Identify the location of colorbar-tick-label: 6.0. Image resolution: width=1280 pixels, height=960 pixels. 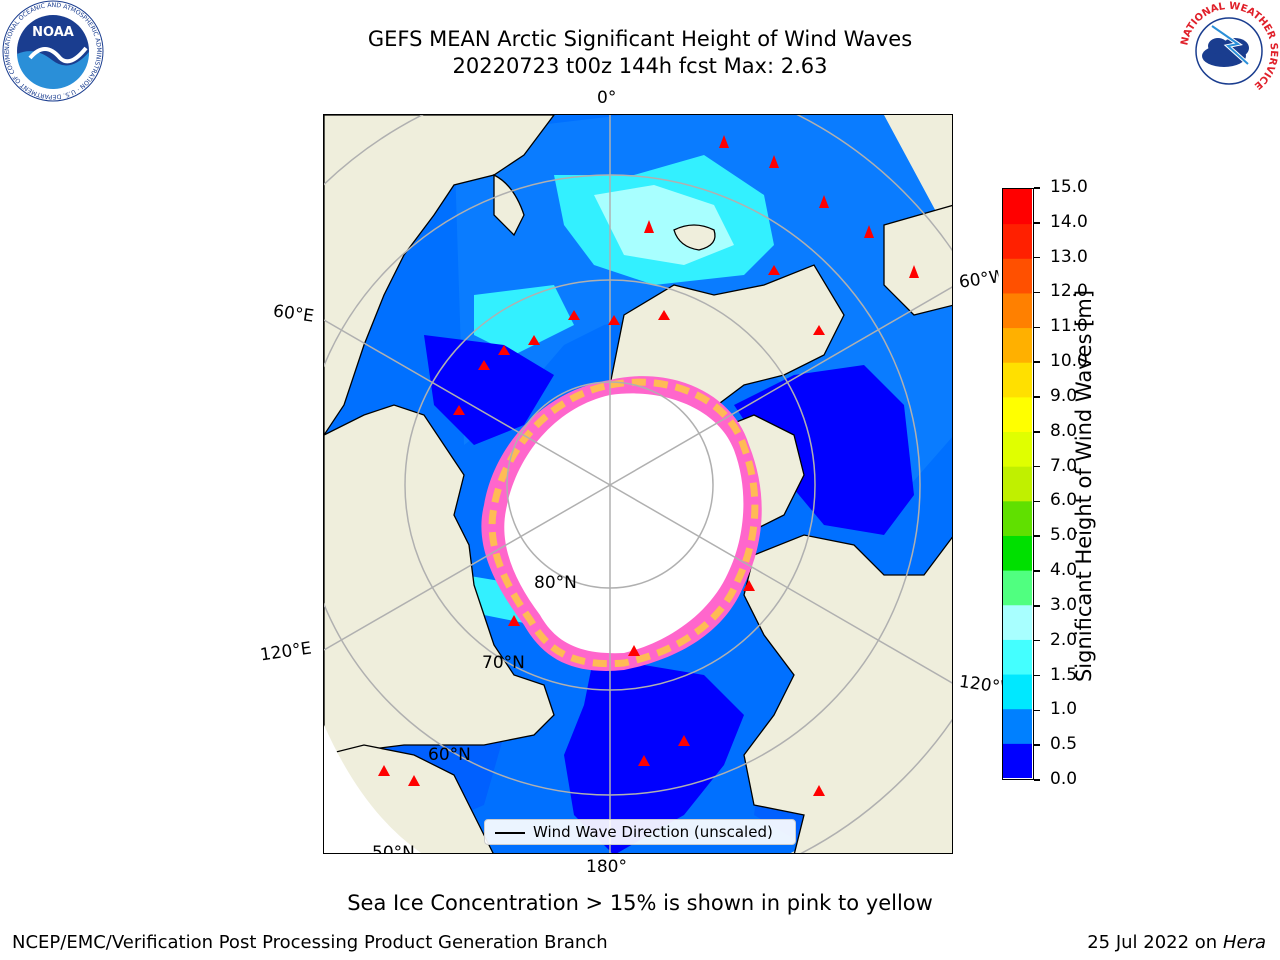
(1064, 500).